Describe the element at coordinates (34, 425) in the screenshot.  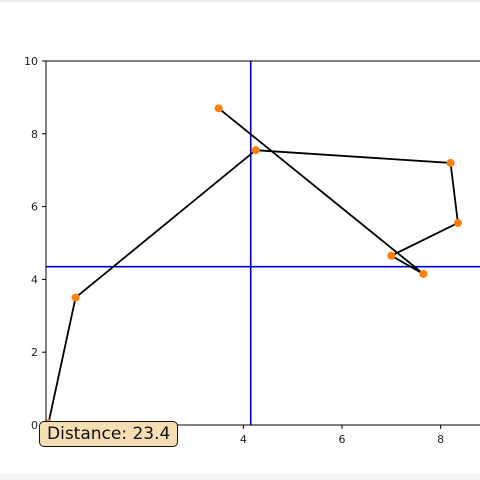
I see `y-tick-label: 0` at that location.